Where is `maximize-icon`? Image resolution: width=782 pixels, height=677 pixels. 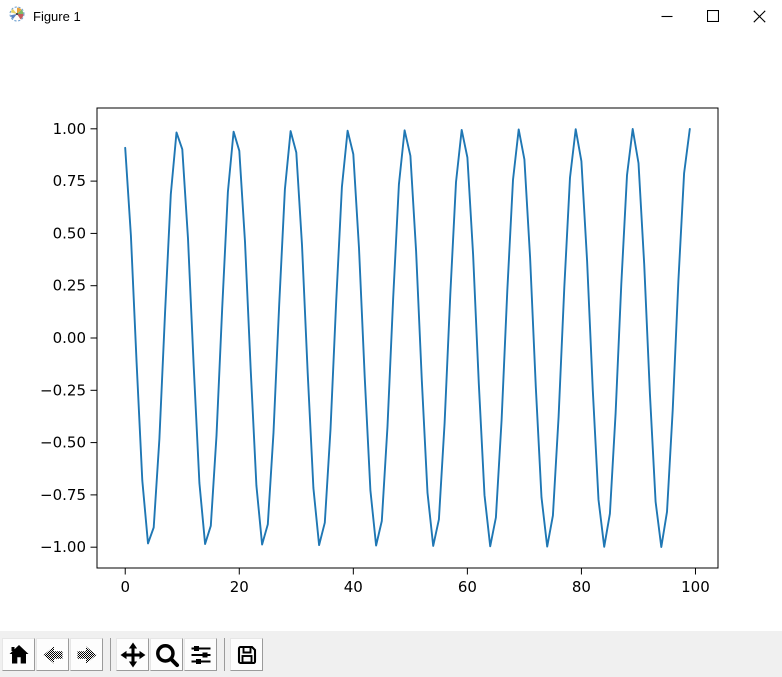 maximize-icon is located at coordinates (713, 16).